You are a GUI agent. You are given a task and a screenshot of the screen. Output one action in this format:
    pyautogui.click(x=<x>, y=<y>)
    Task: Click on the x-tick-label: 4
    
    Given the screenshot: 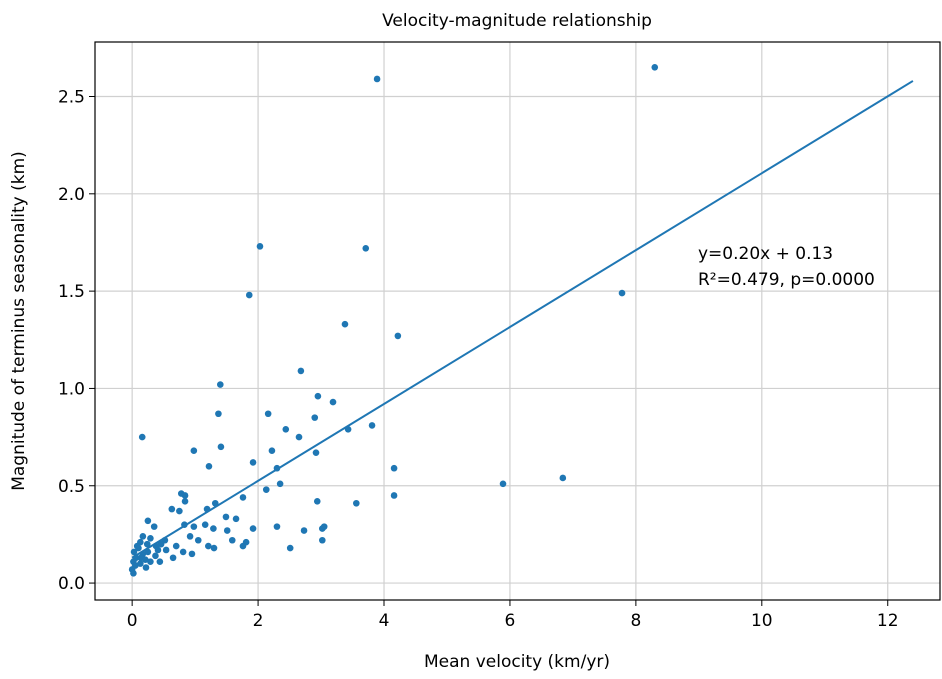 What is the action you would take?
    pyautogui.click(x=384, y=621)
    